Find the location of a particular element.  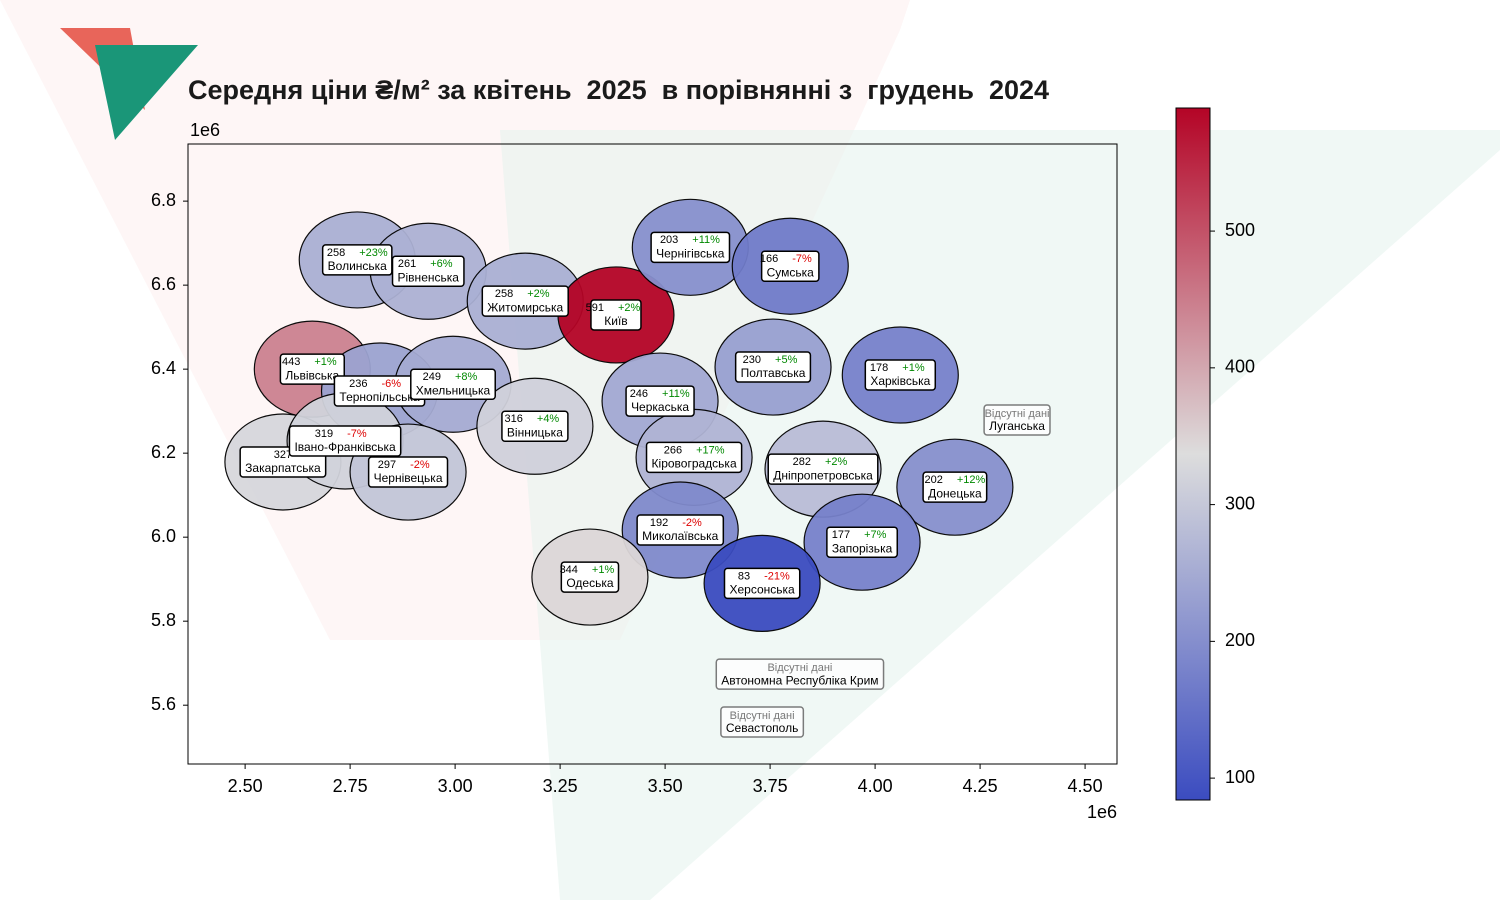

region-value: 236 is located at coordinates (358, 384).